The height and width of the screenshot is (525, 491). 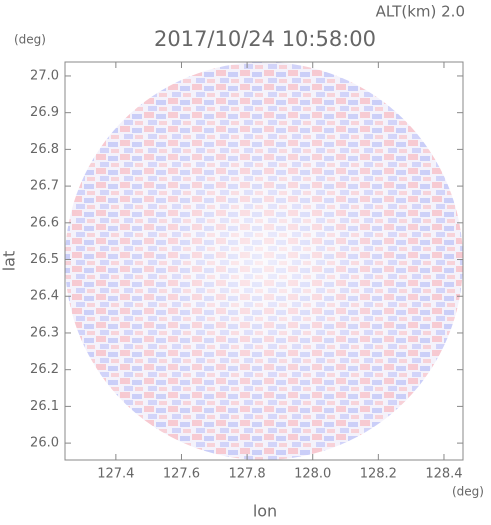 I want to click on x-tick-label: 127.8, so click(x=246, y=474).